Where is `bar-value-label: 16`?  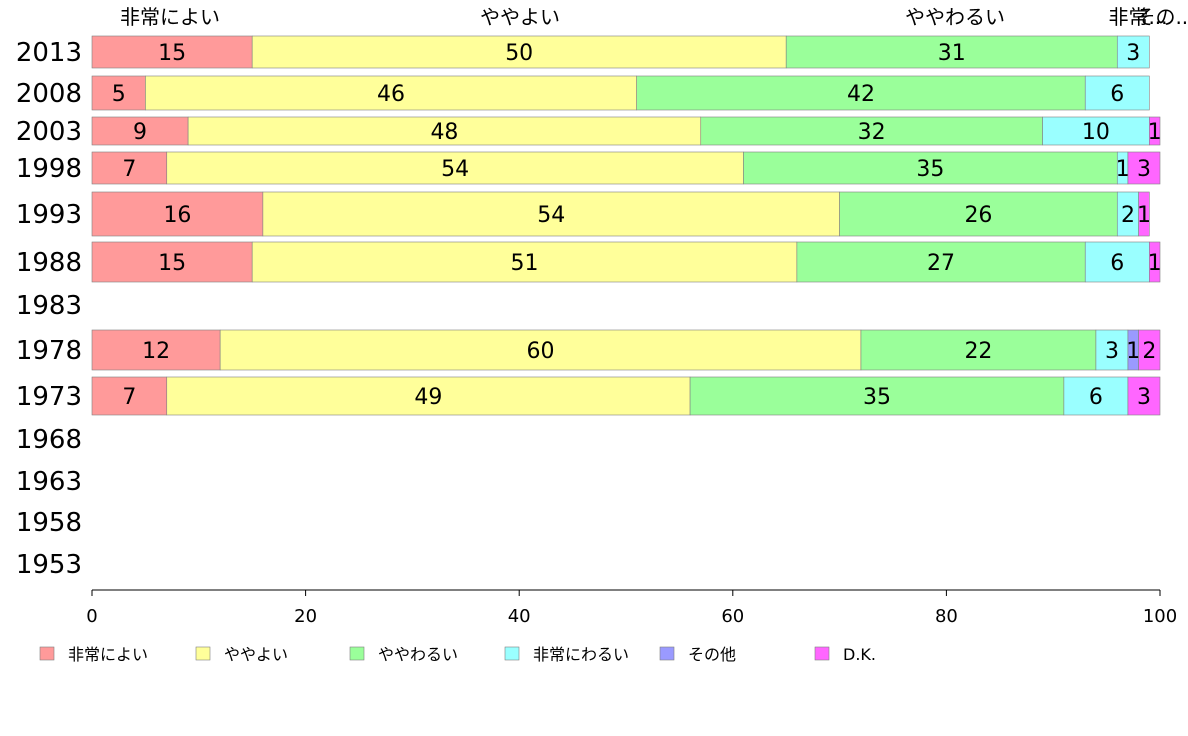 bar-value-label: 16 is located at coordinates (177, 215).